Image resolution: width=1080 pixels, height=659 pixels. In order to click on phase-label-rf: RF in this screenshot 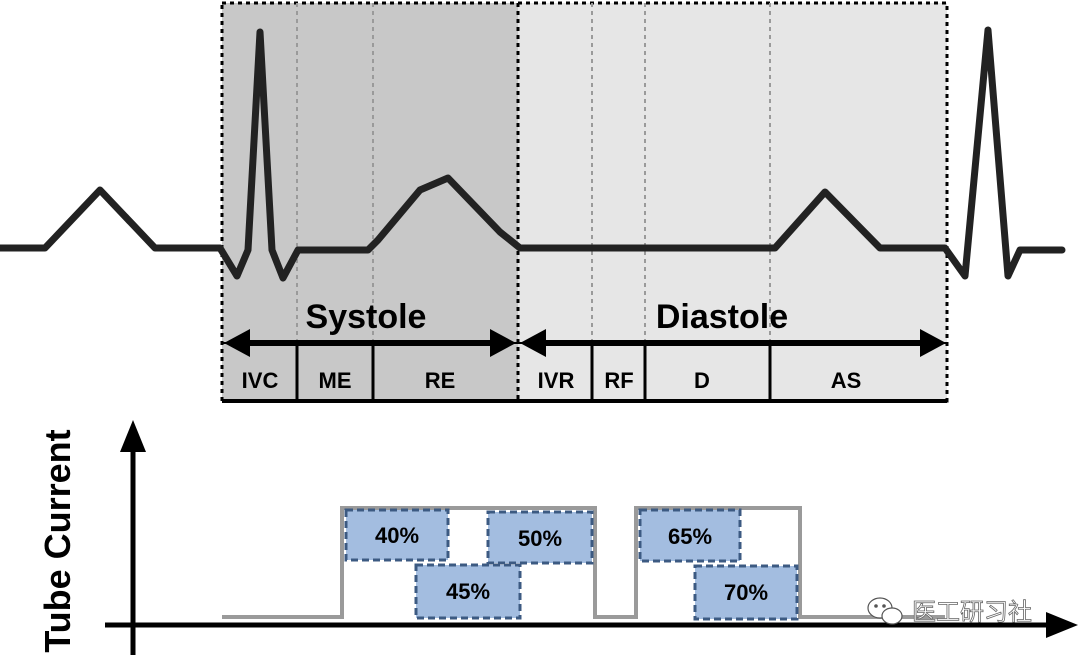, I will do `click(618, 380)`.